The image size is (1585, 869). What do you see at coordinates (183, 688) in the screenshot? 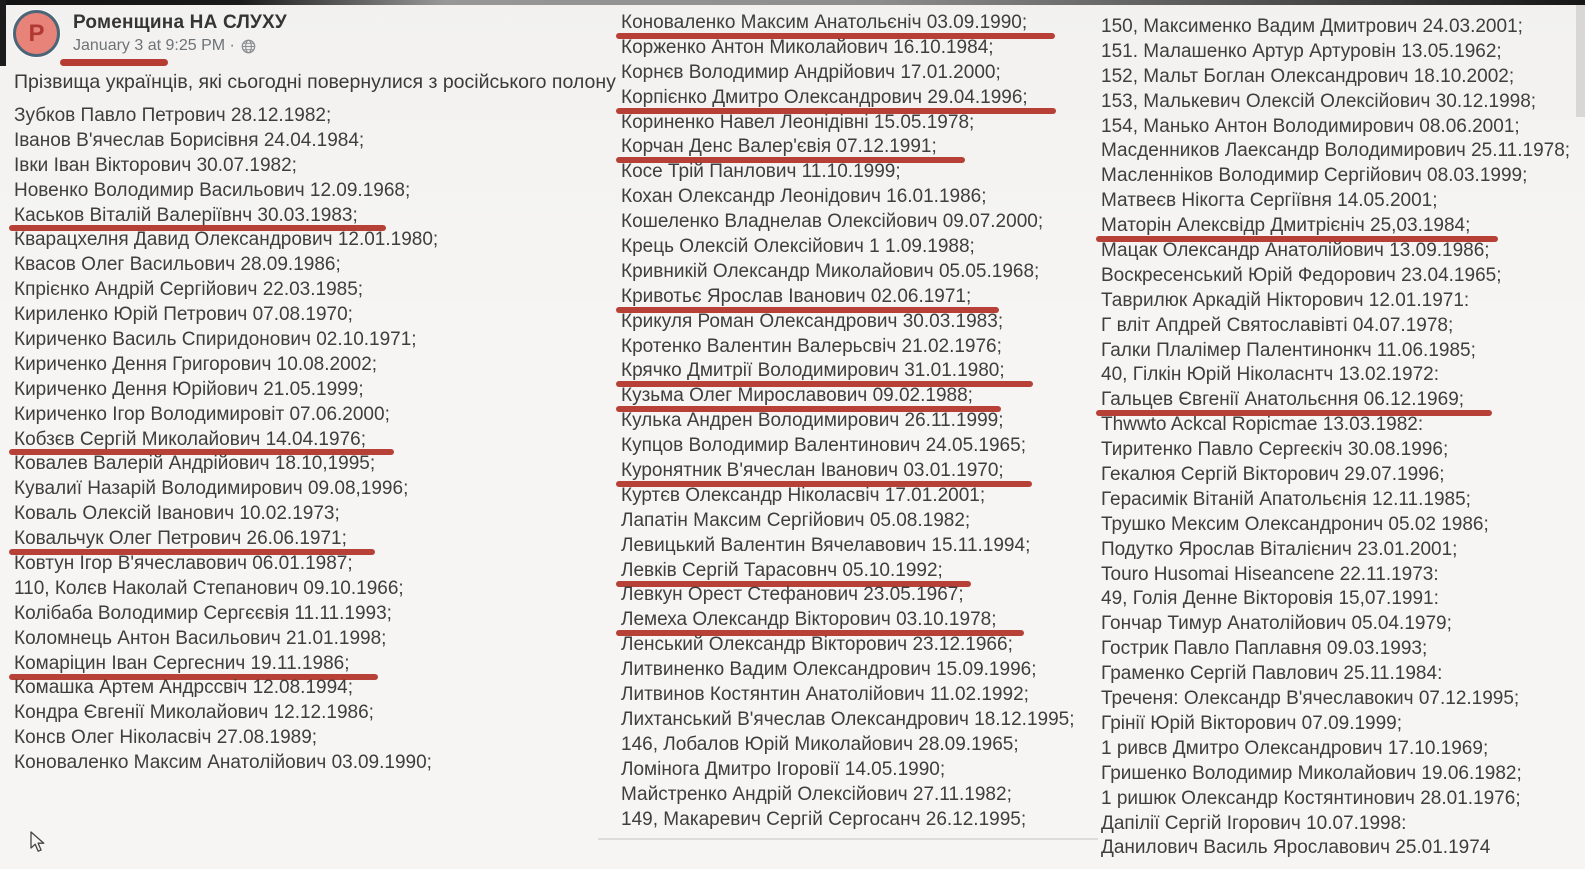
I see `list-item: Комашка Артем Андрссвіч 12.08.1994;` at bounding box center [183, 688].